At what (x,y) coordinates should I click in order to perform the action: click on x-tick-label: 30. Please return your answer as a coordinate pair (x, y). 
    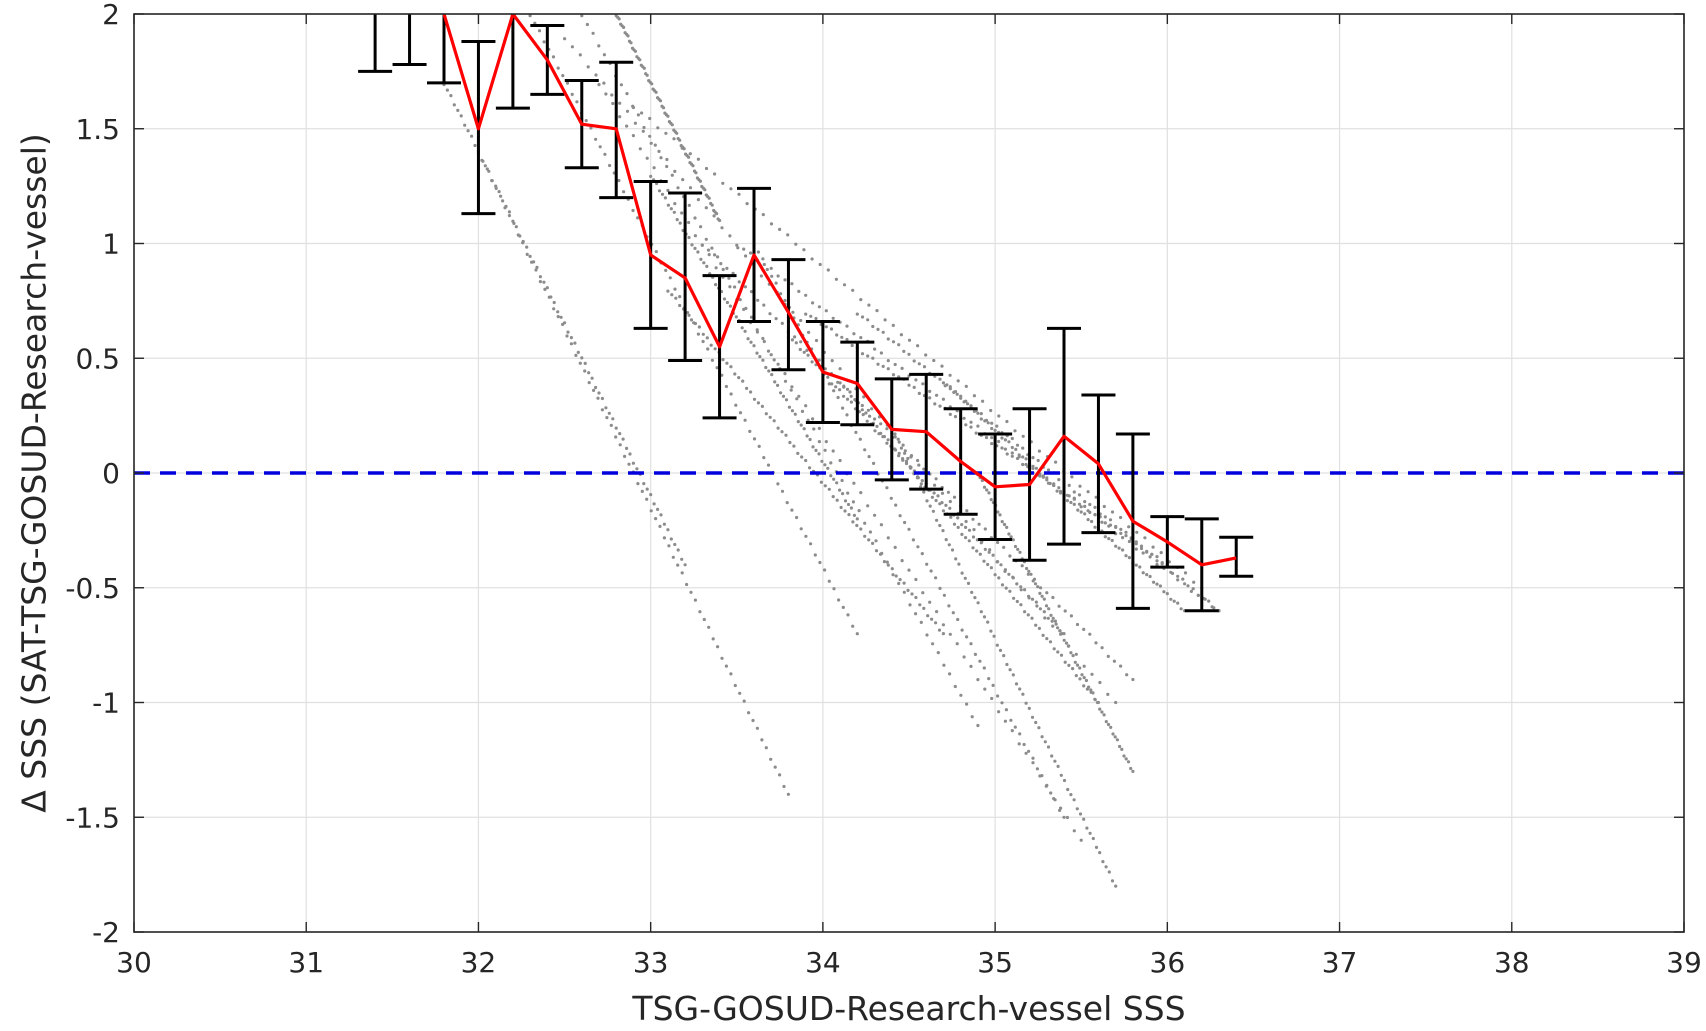
    Looking at the image, I should click on (134, 962).